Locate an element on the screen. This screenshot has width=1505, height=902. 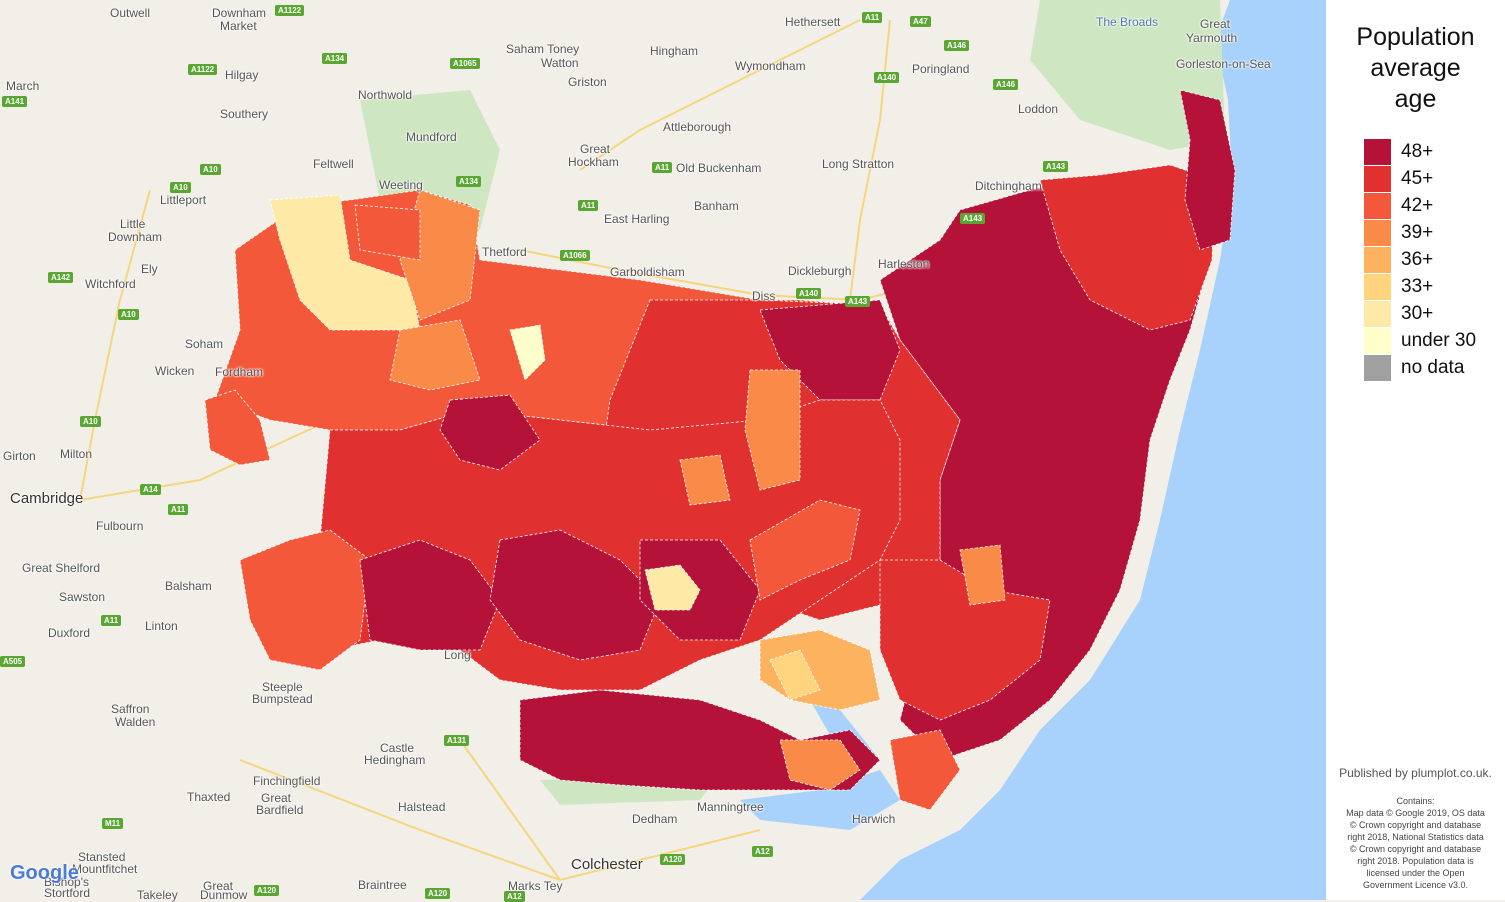
place-label: Manningtree is located at coordinates (730, 807).